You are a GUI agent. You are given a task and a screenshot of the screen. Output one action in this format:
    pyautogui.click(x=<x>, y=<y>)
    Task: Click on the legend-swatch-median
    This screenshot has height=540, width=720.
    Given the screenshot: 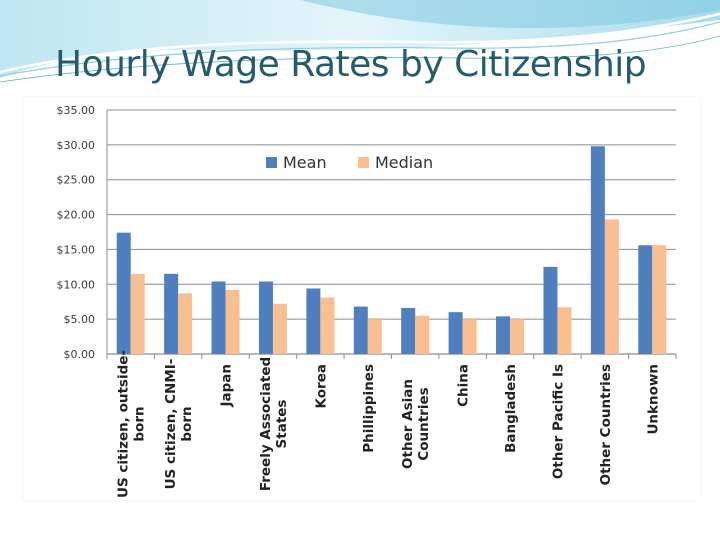 What is the action you would take?
    pyautogui.click(x=363, y=162)
    